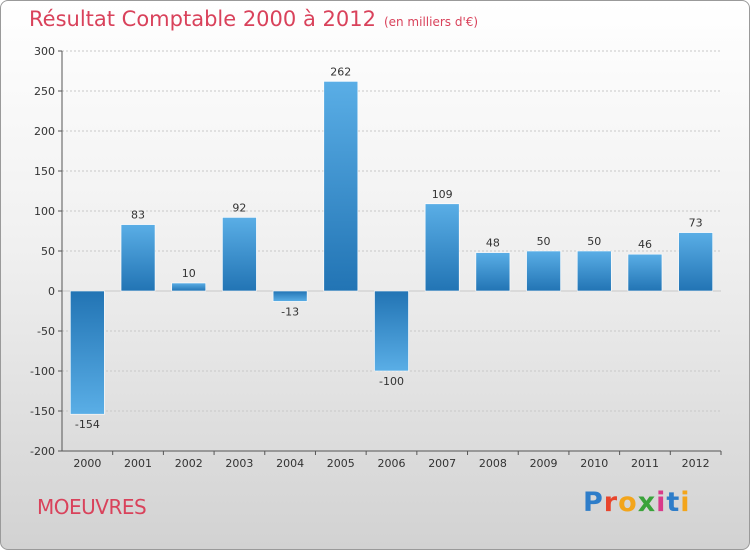 The width and height of the screenshot is (750, 550). What do you see at coordinates (290, 311) in the screenshot?
I see `value-label: -13` at bounding box center [290, 311].